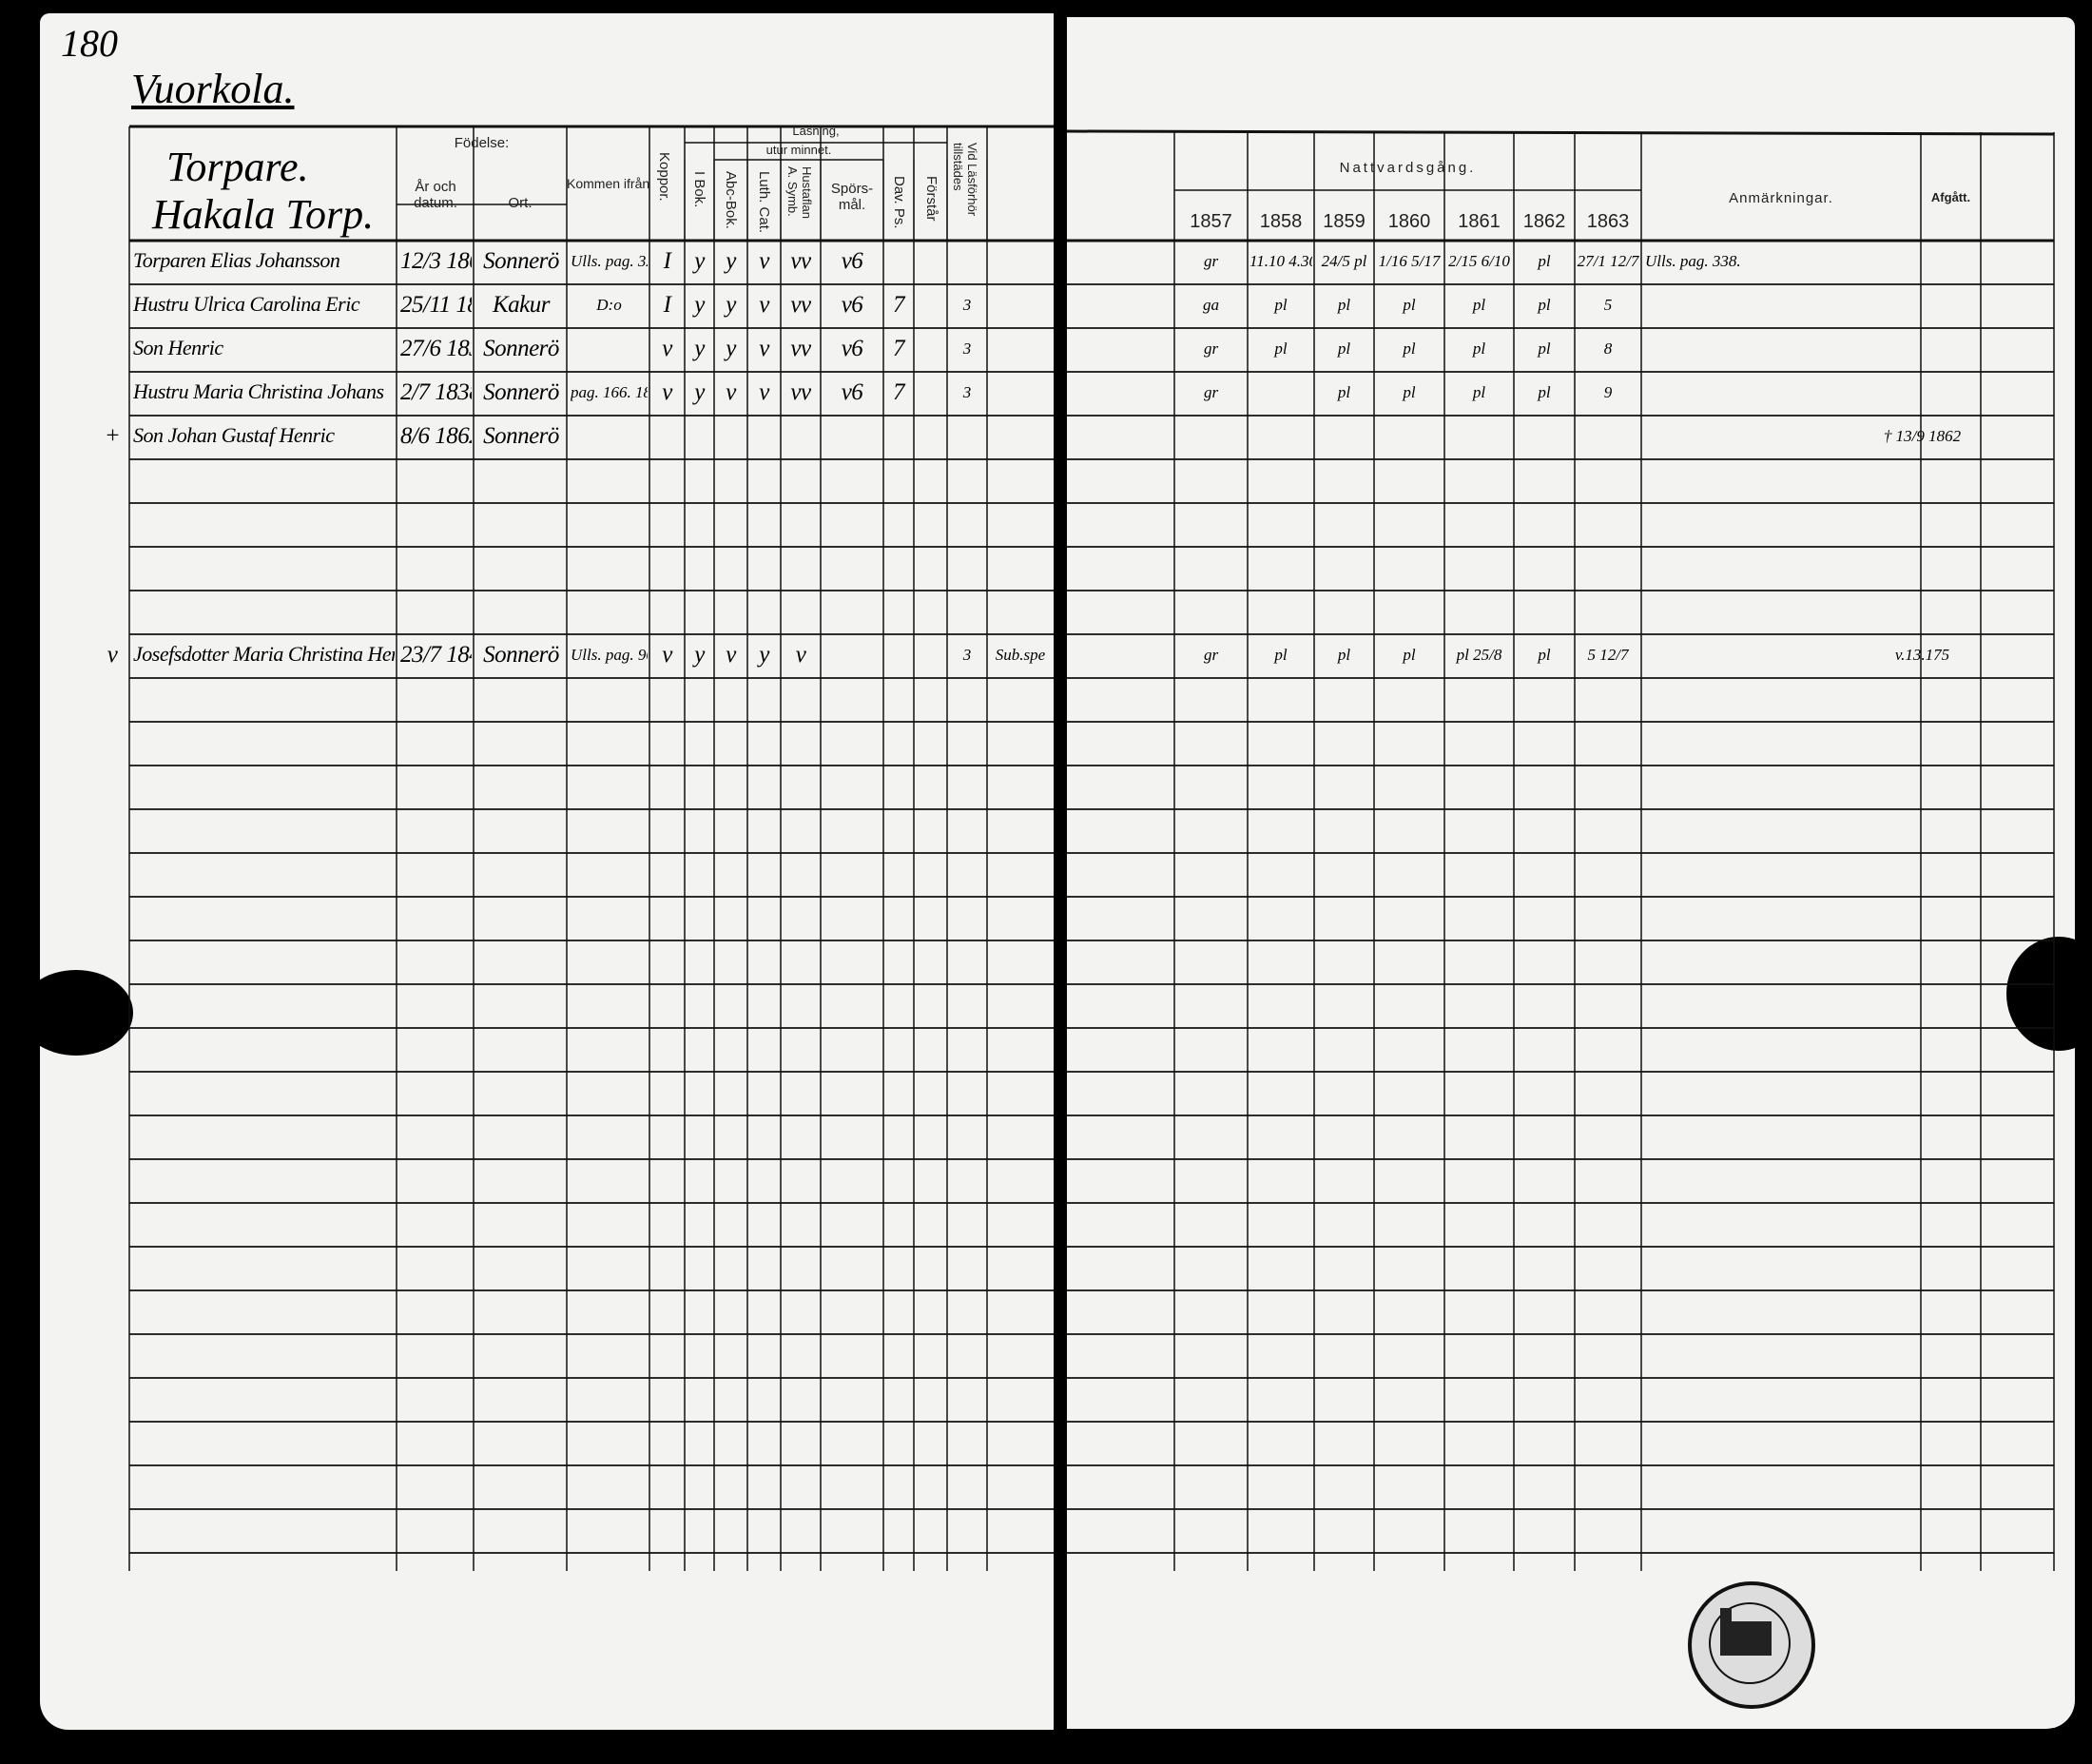  What do you see at coordinates (1409, 222) in the screenshot?
I see `year-header-1860: 1860` at bounding box center [1409, 222].